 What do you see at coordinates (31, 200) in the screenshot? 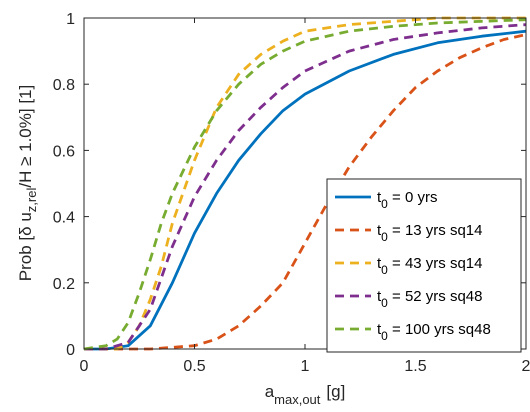
I see `y-axis-label-sub: z,rel` at bounding box center [31, 200].